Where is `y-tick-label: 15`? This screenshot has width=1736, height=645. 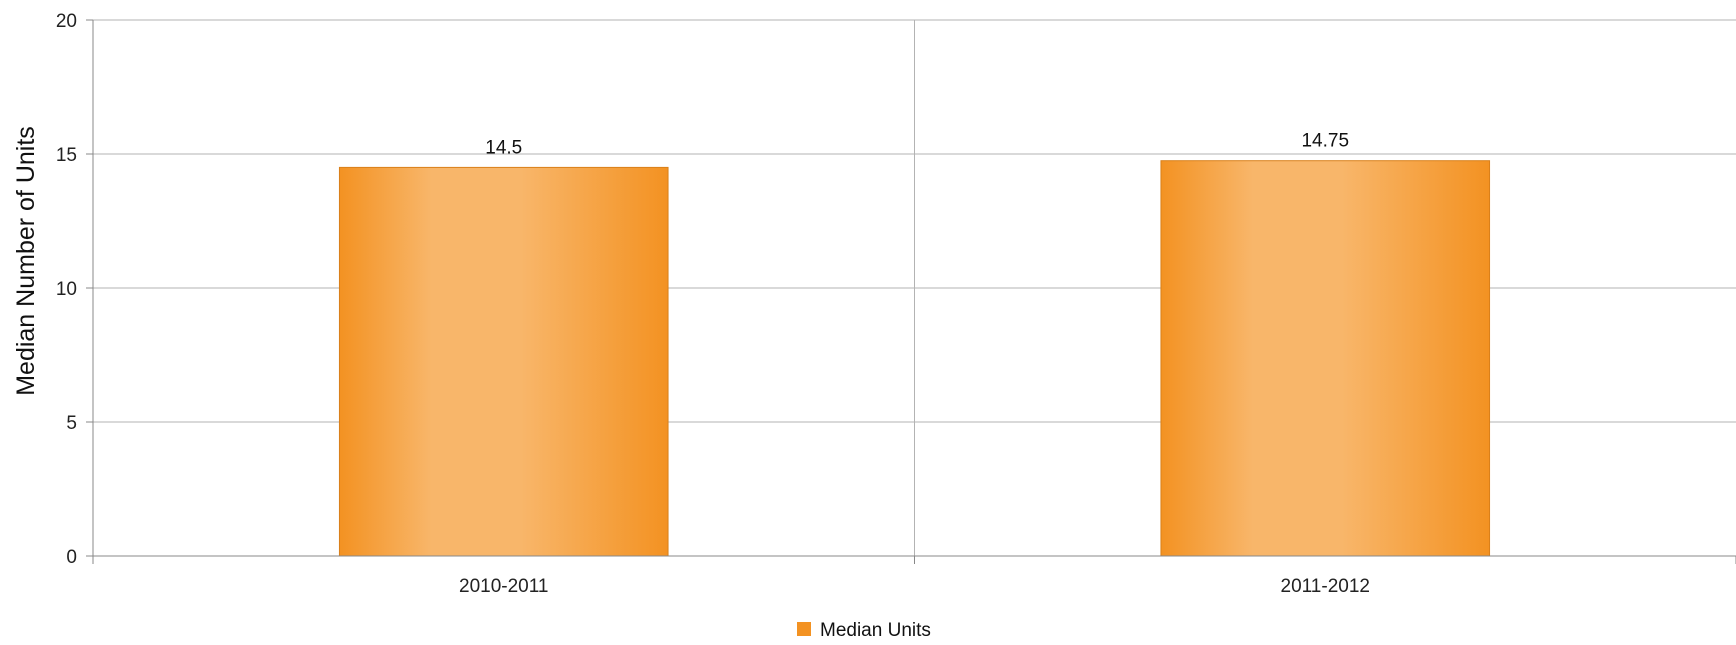
y-tick-label: 15 is located at coordinates (66, 155).